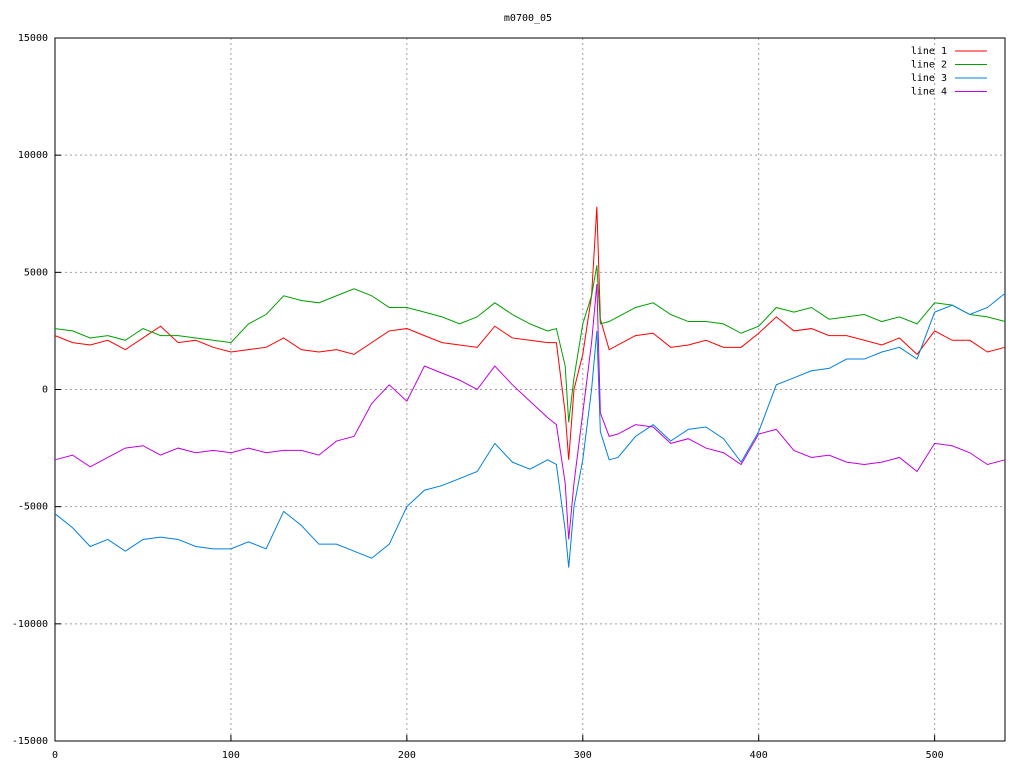 This screenshot has width=1024, height=768. I want to click on x-tick-label: 400, so click(759, 755).